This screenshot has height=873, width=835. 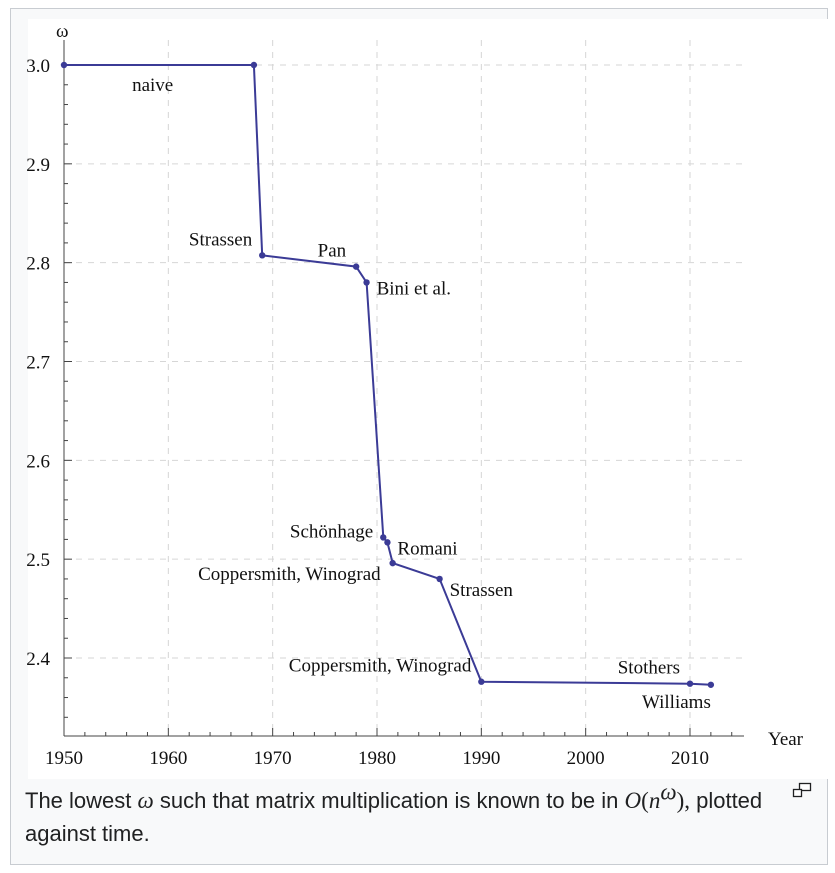 I want to click on caption-paren-open: (, so click(x=645, y=800).